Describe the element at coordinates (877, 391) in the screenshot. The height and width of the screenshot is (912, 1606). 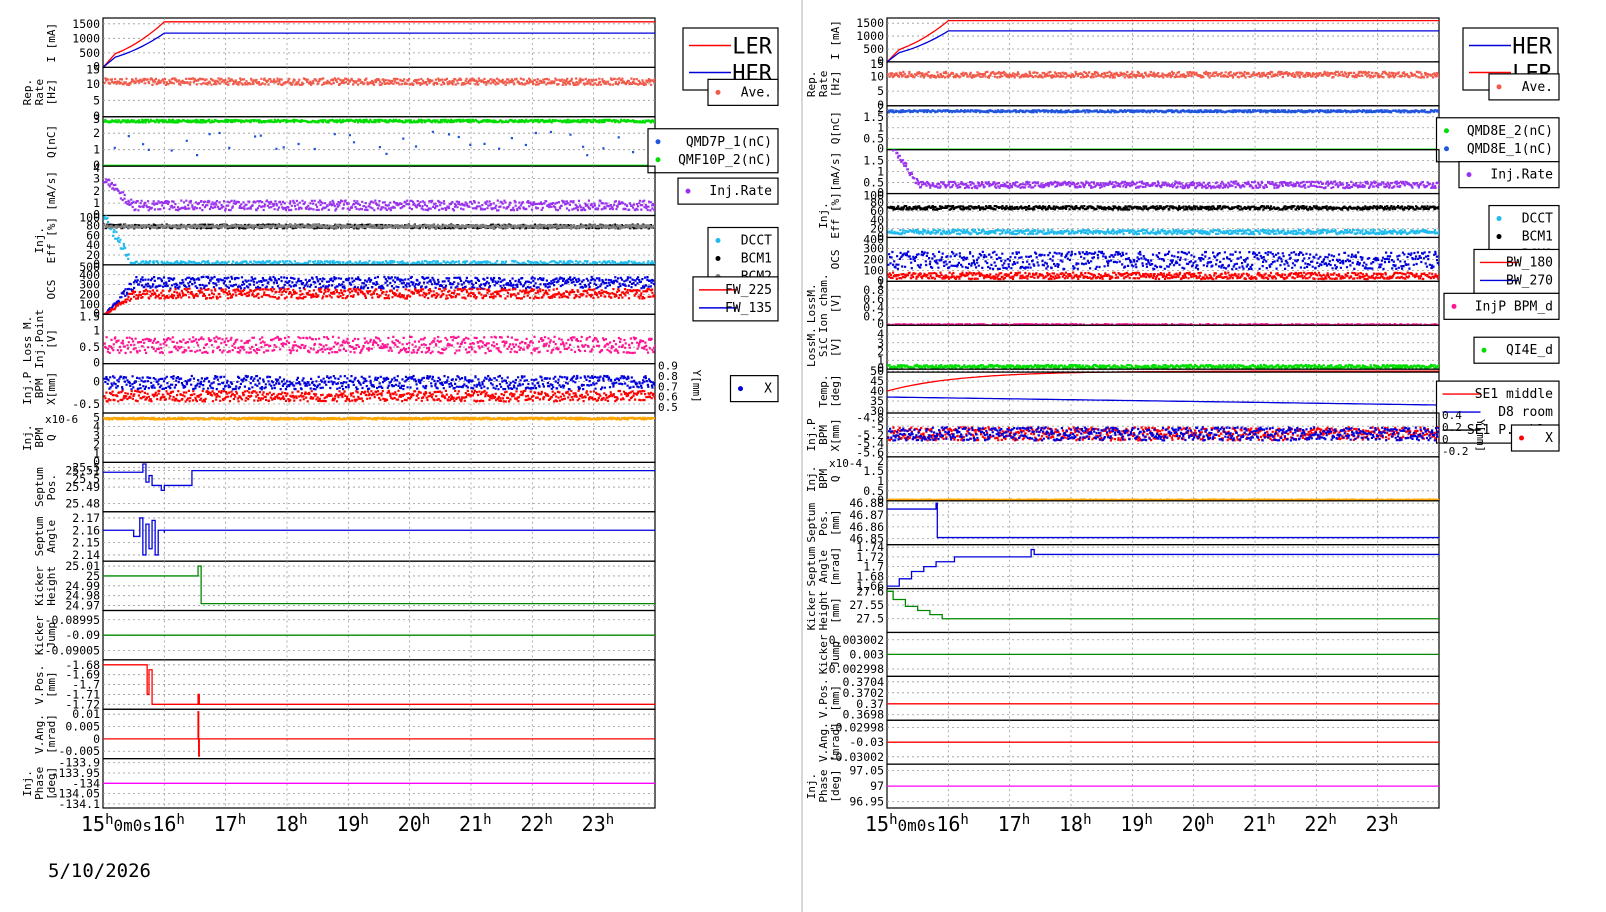
I see `y-tick-label: 40` at that location.